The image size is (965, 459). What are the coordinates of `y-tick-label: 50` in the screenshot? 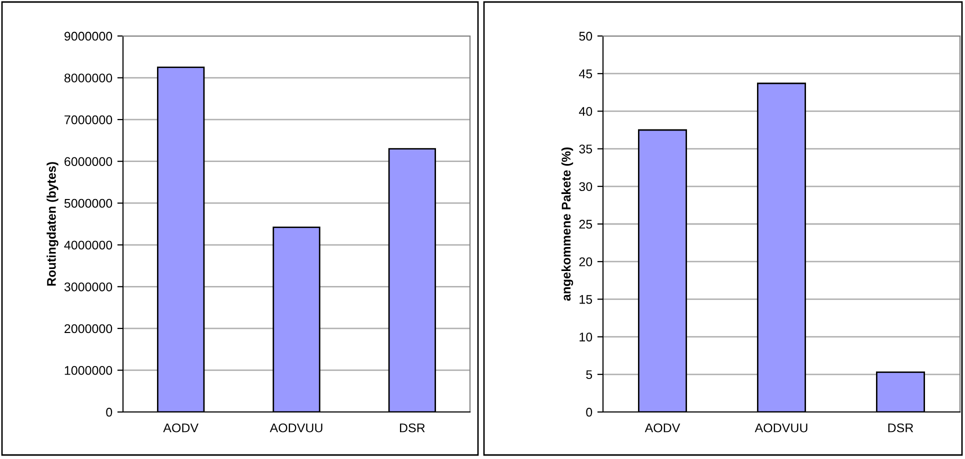 It's located at (585, 36).